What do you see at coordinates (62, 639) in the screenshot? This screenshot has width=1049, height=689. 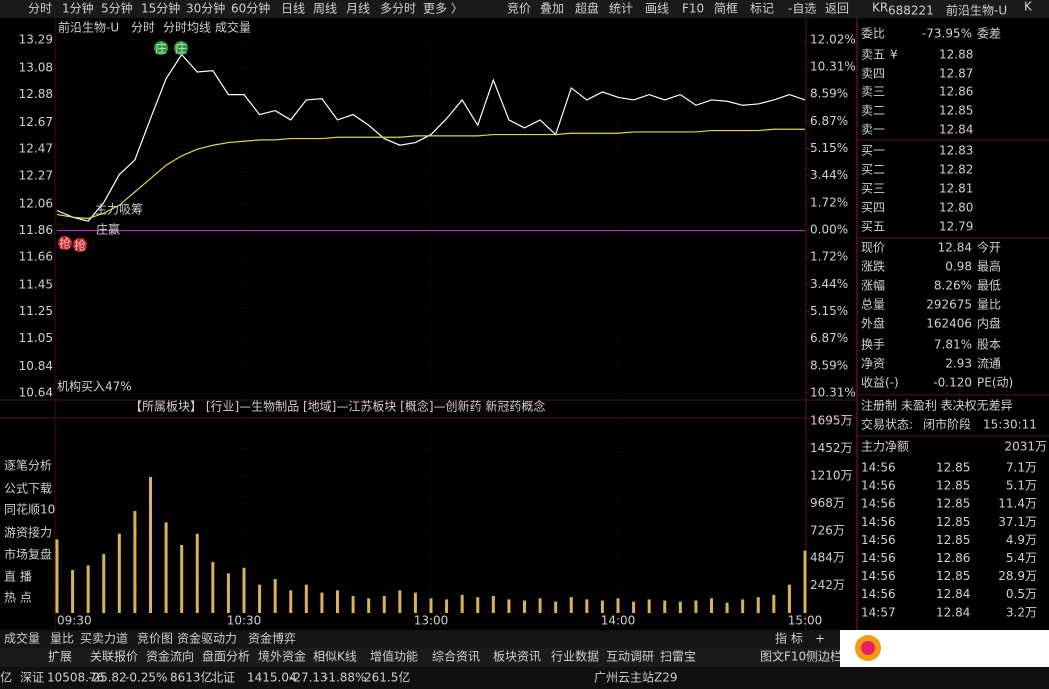 I see `tab: 量比` at bounding box center [62, 639].